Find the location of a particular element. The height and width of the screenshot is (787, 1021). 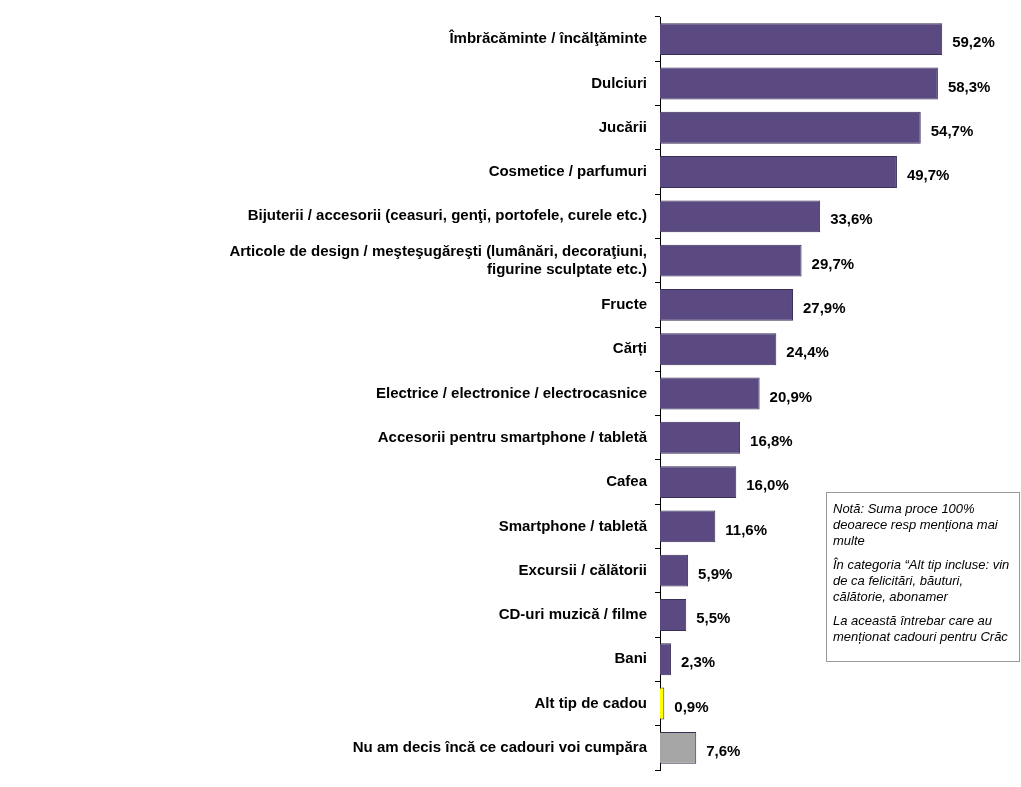

y-tick-label: Îmbrăcăminte / încălţăminte is located at coordinates (547, 38).